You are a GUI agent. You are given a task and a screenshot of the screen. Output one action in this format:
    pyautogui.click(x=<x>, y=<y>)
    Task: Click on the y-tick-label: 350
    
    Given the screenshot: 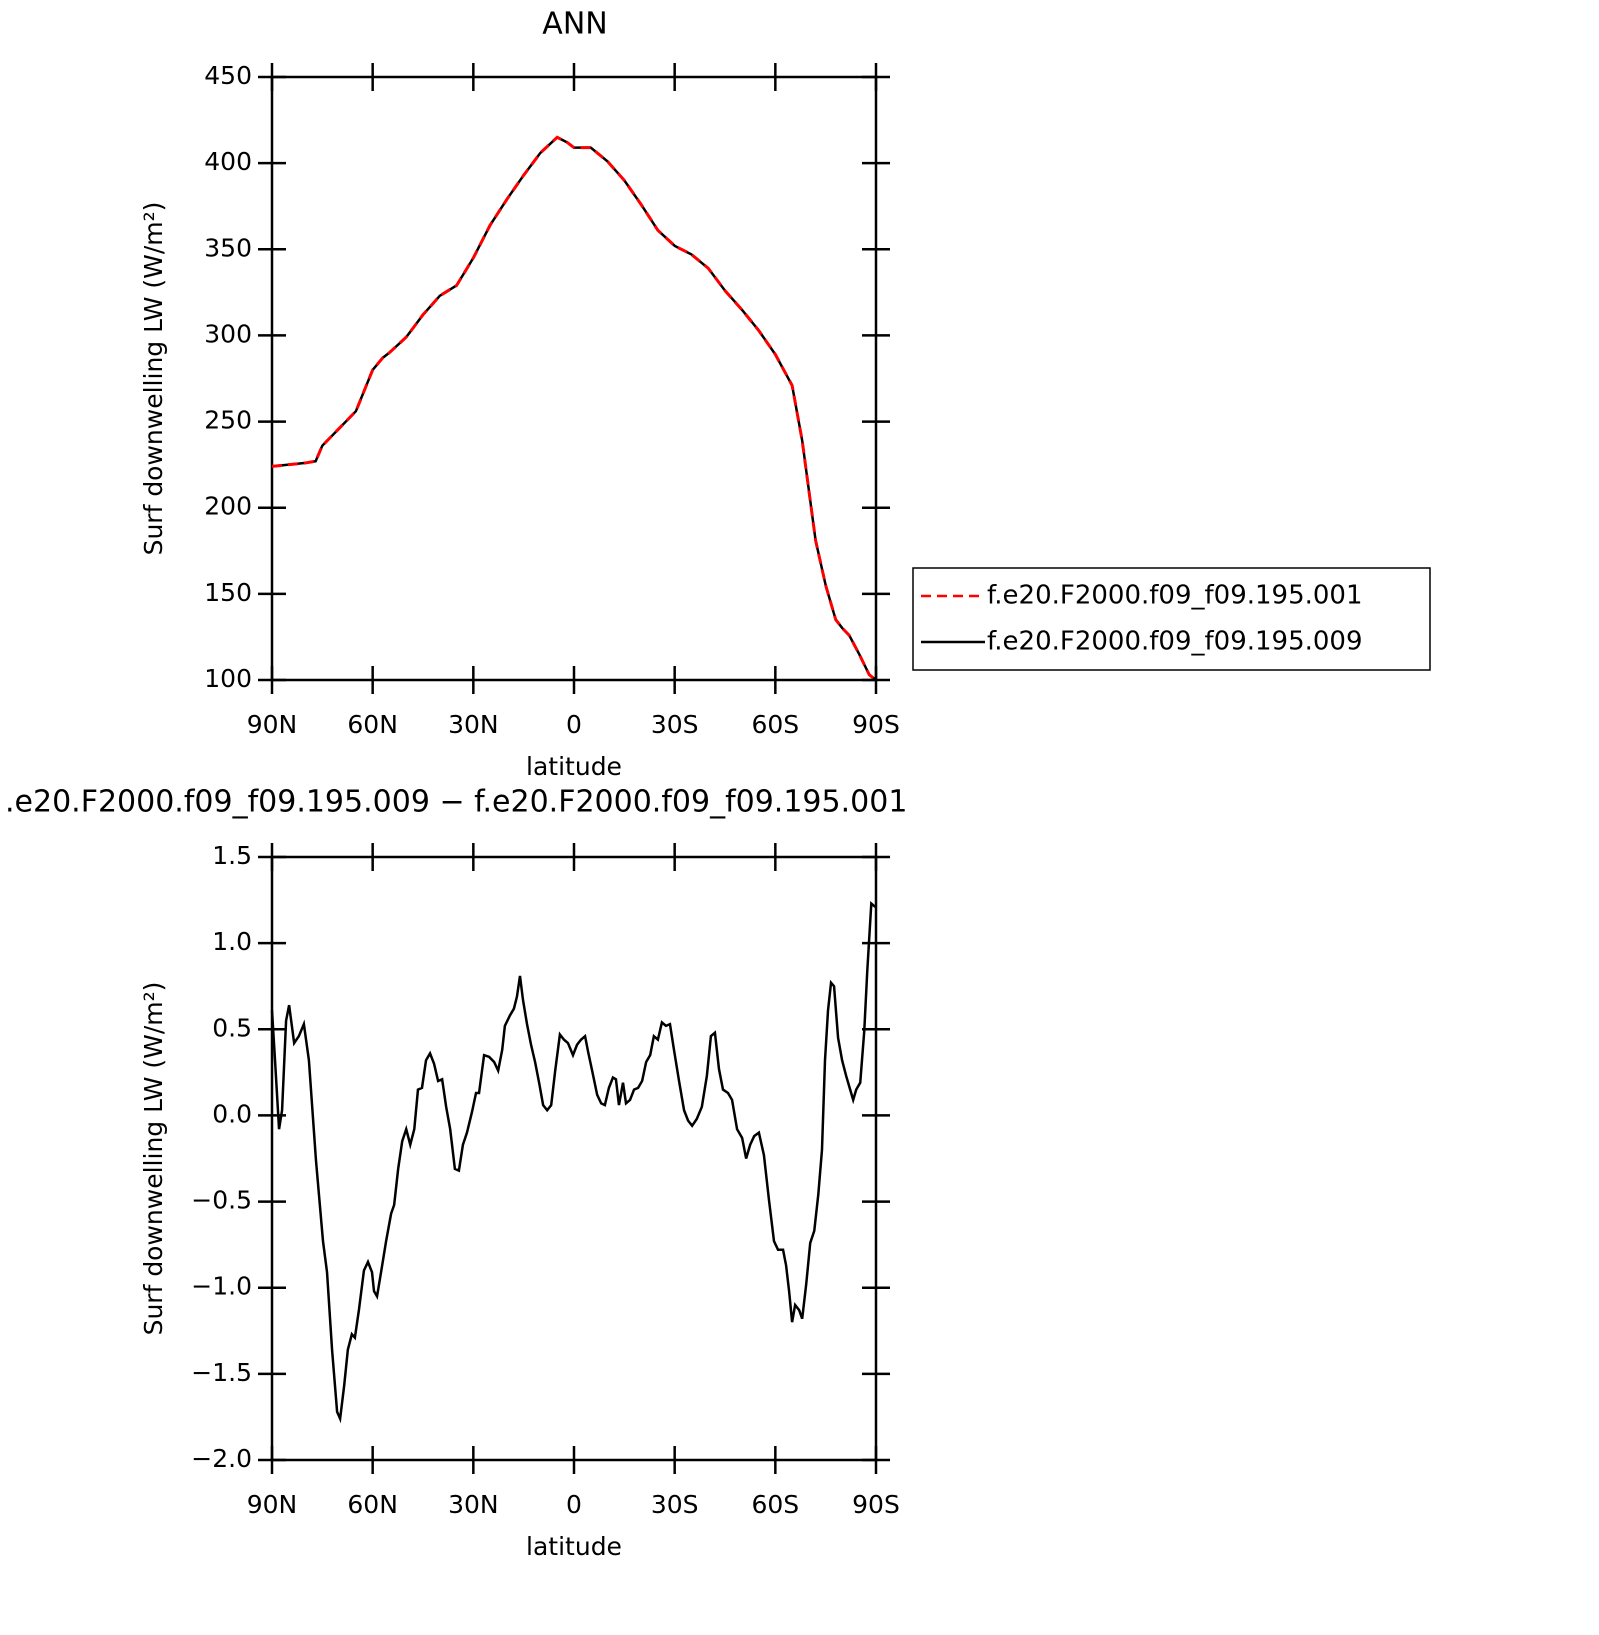 What is the action you would take?
    pyautogui.click(x=228, y=247)
    